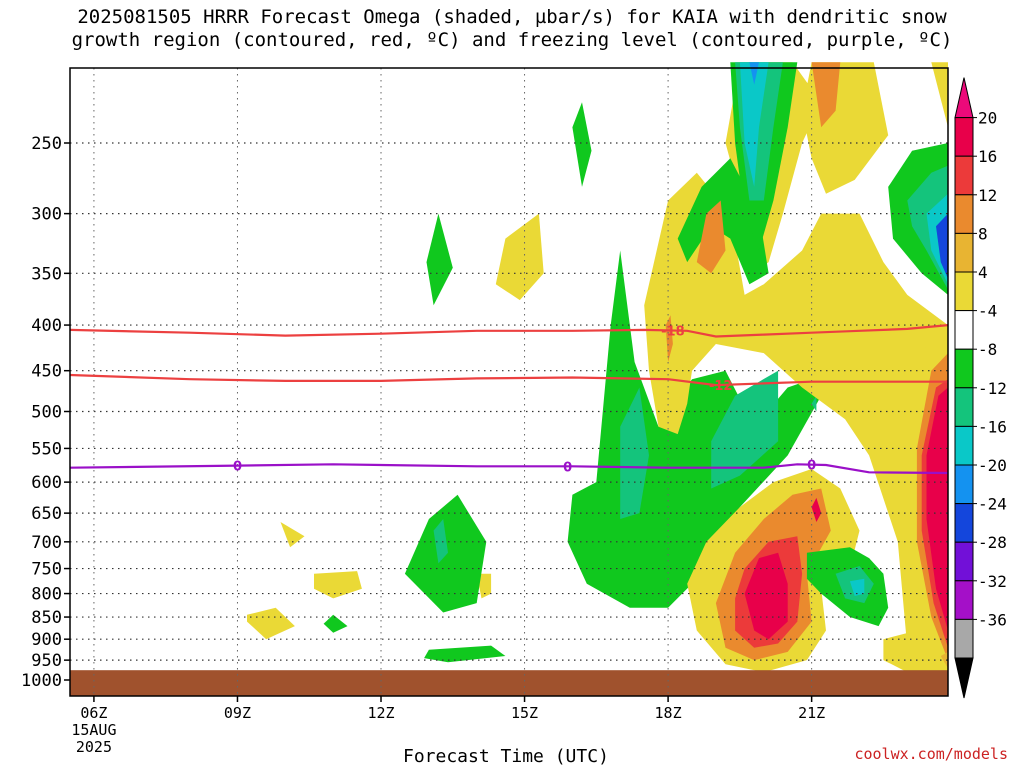  I want to click on colorbar-label-0: 20, so click(987, 118).